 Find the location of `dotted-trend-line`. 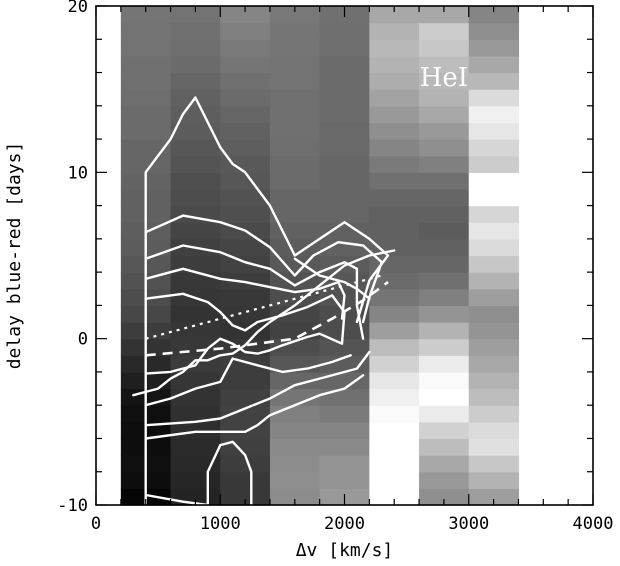

dotted-trend-line is located at coordinates (264, 307).